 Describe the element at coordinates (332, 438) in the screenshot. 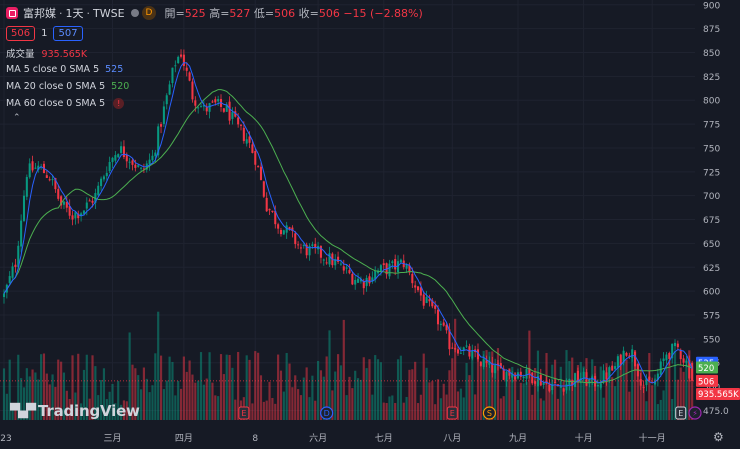

I see `time-axis: 23 三月 四月 8 六月 七月 八月 九月 十月 十一月` at that location.